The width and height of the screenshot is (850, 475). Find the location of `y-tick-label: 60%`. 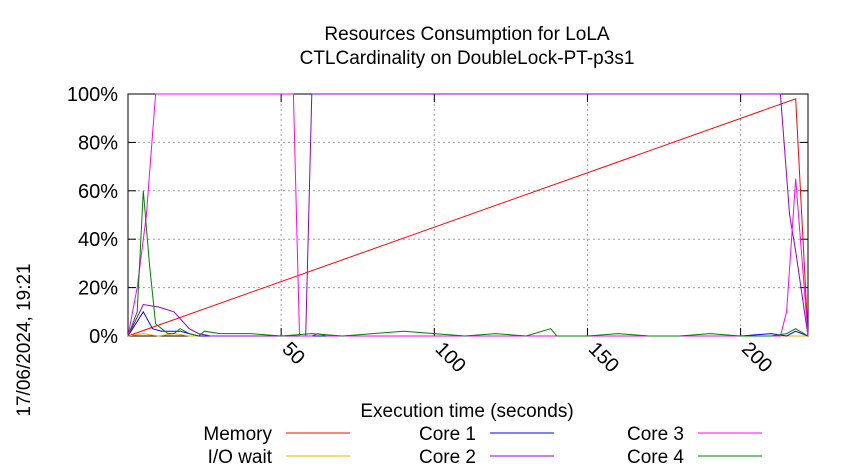

y-tick-label: 60% is located at coordinates (98, 192).